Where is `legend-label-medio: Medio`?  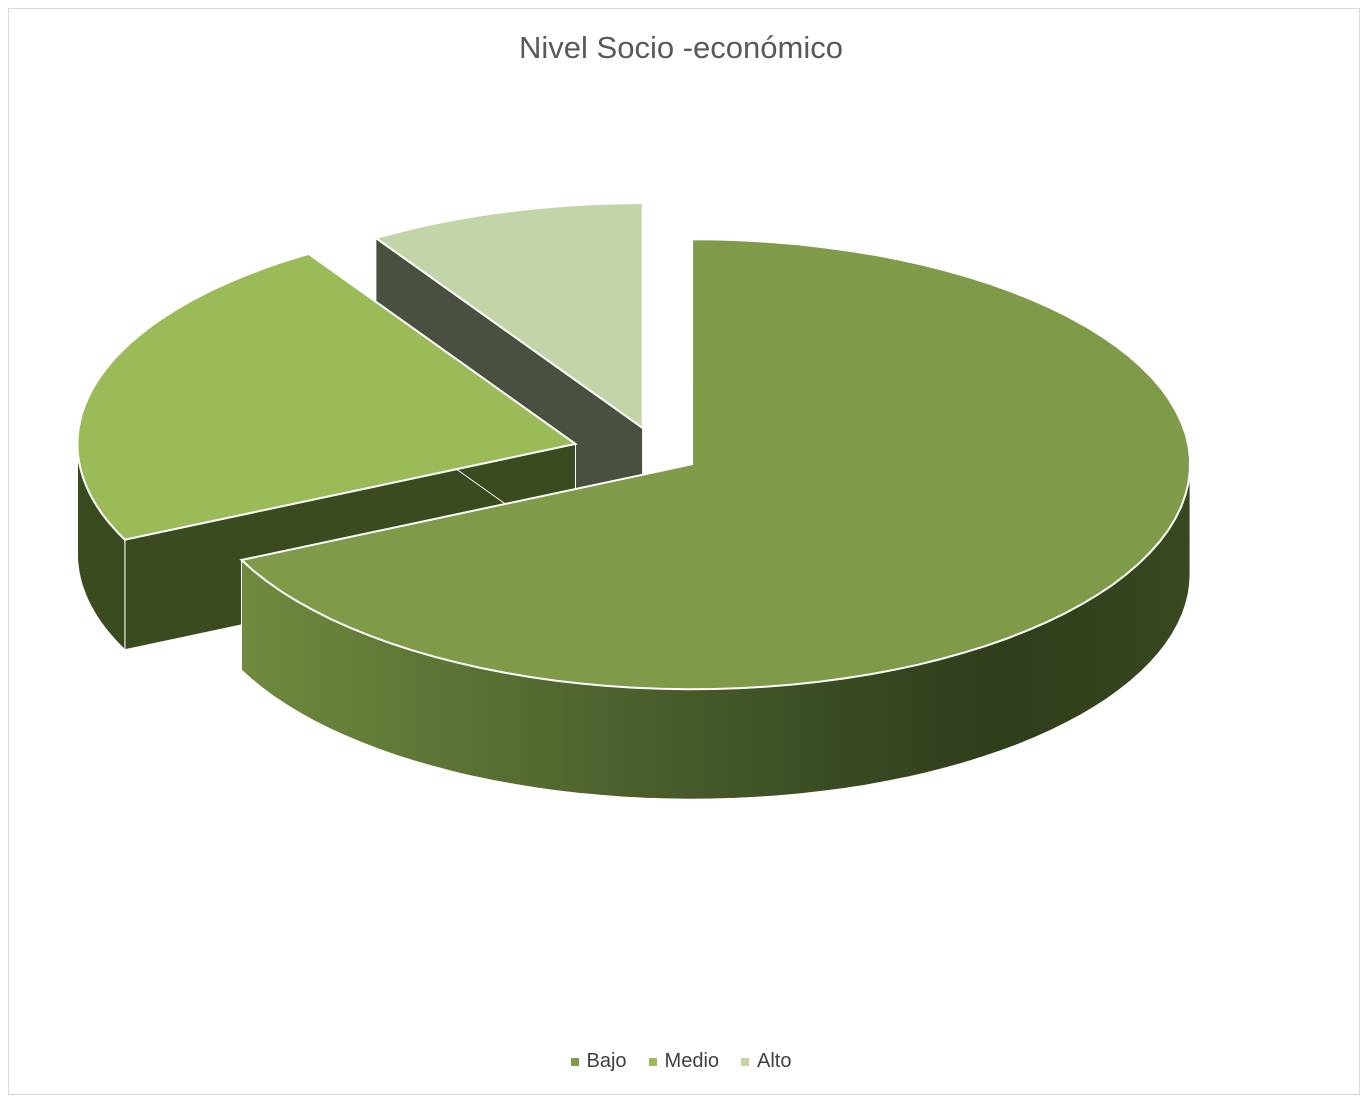
legend-label-medio: Medio is located at coordinates (692, 1061).